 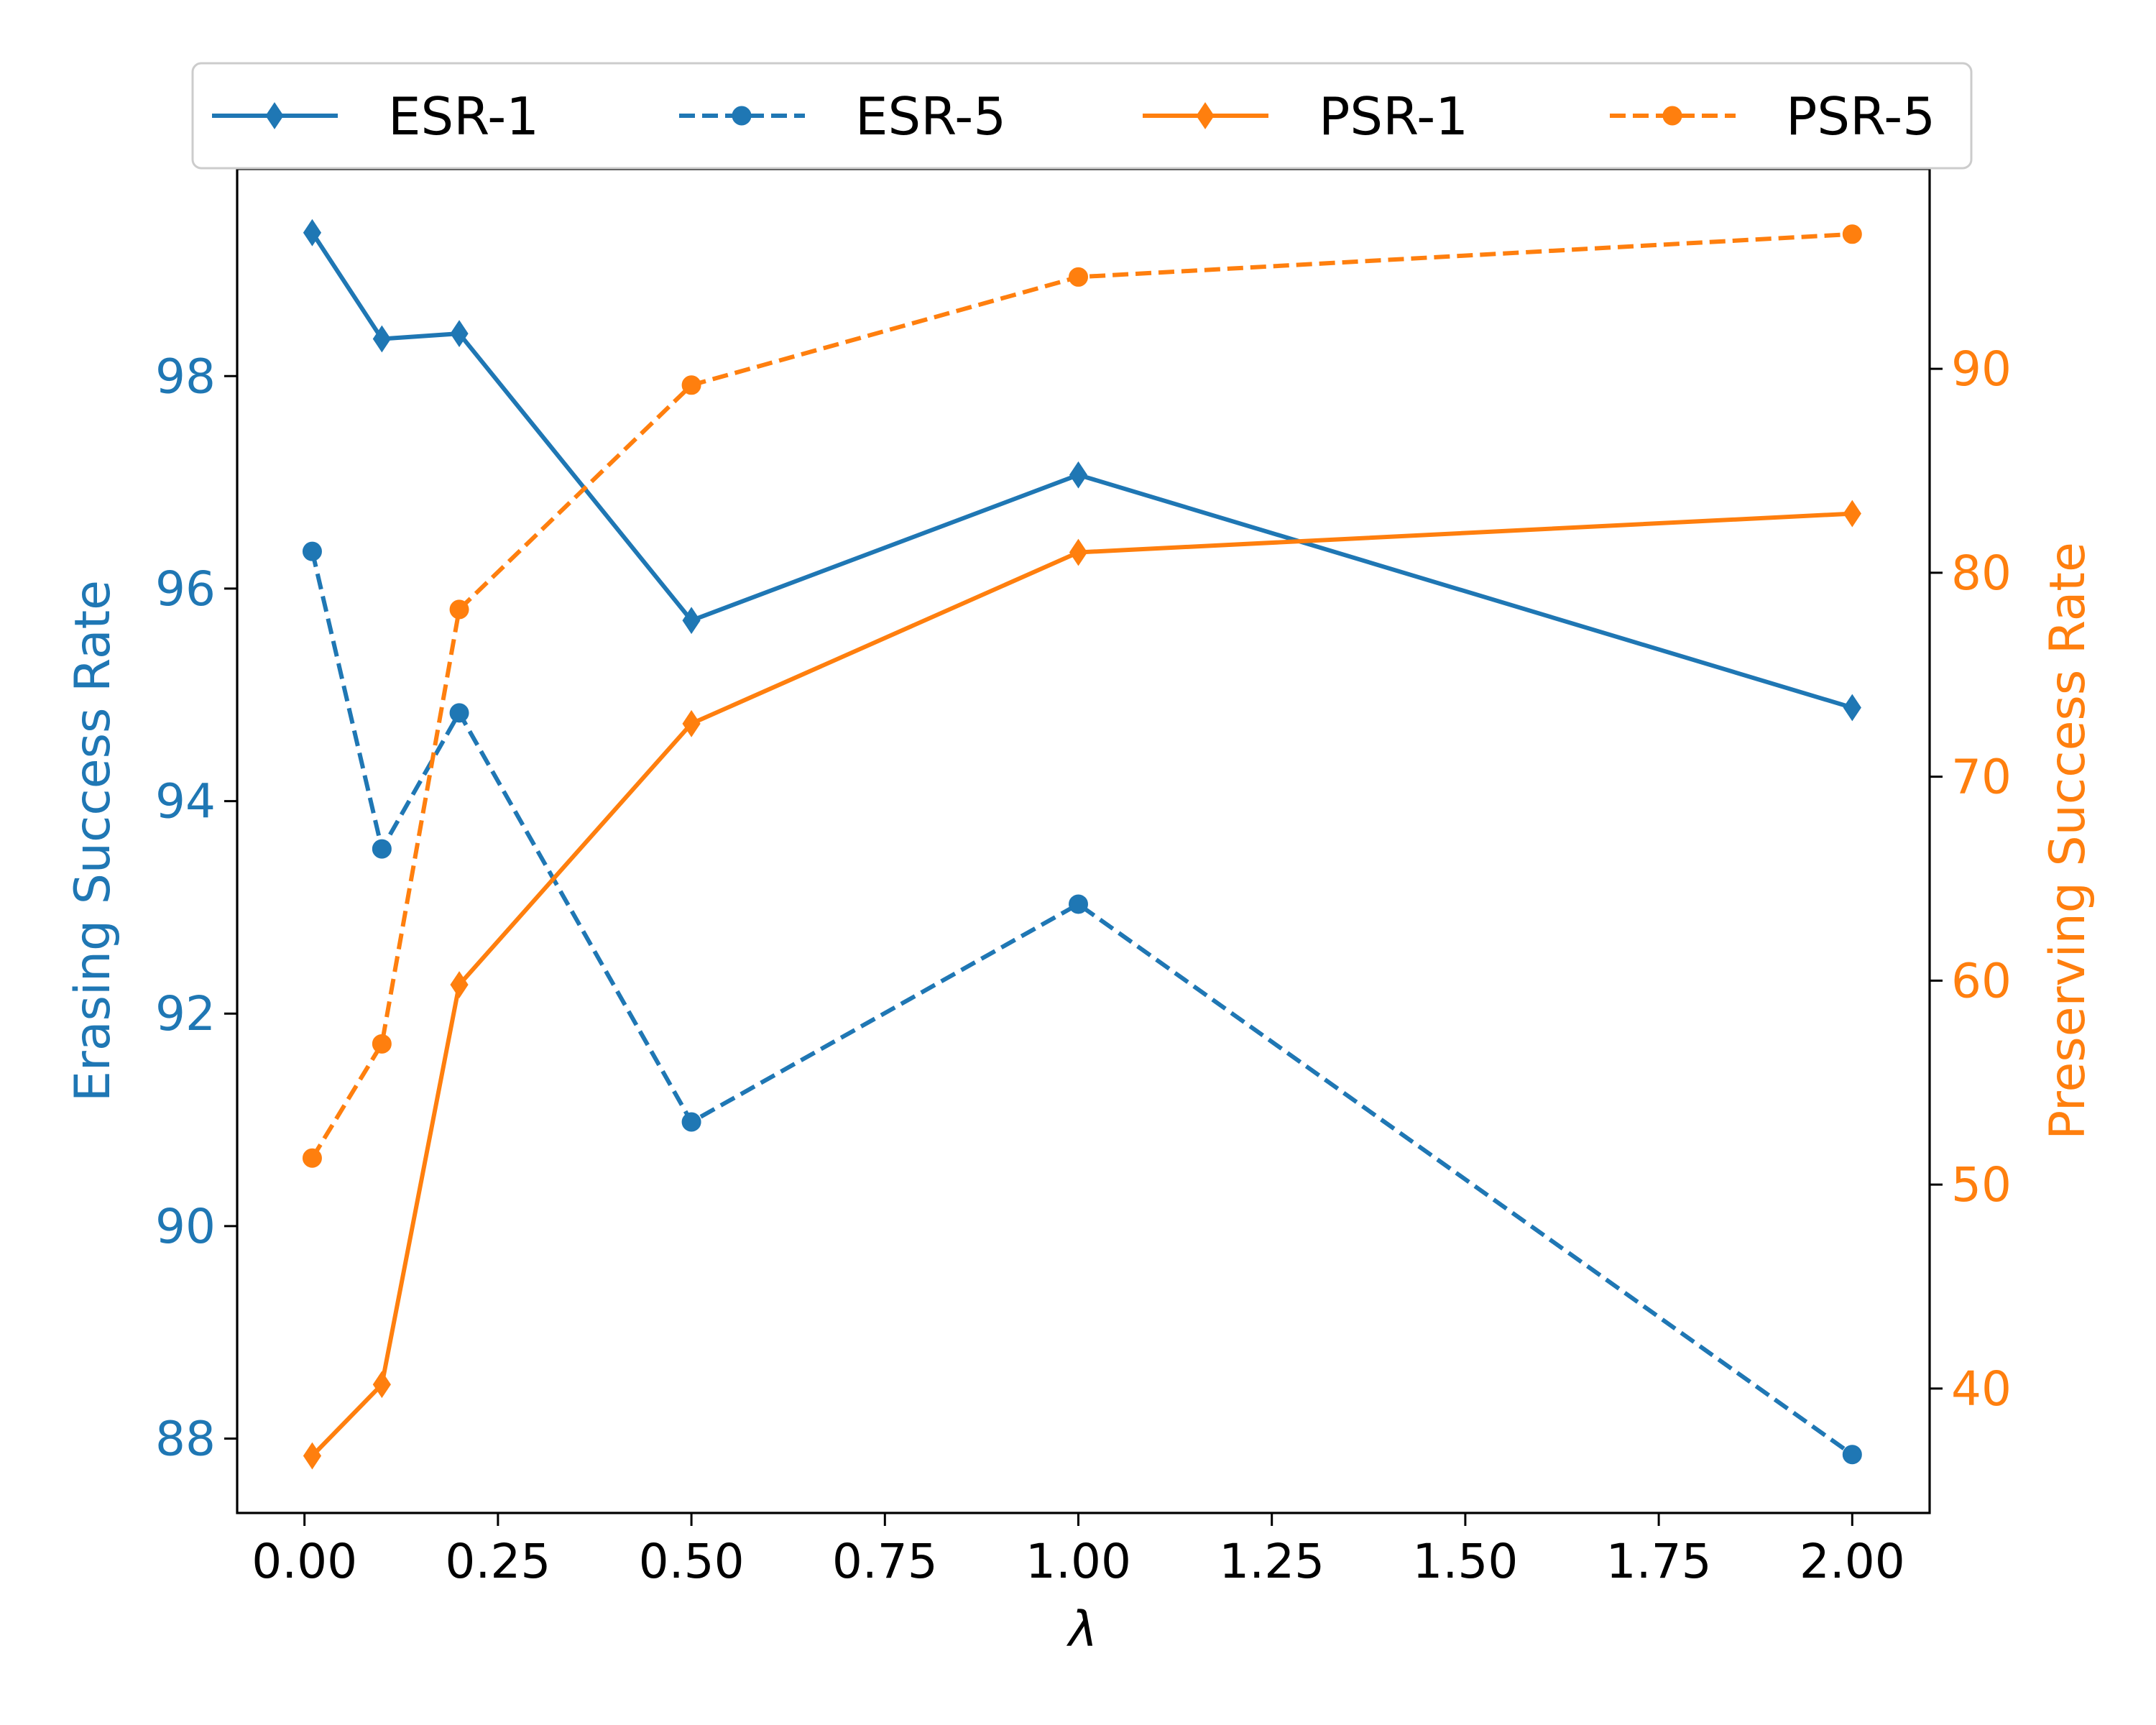 I want to click on legend-item-psr-1: PSR-1, so click(x=1306, y=116).